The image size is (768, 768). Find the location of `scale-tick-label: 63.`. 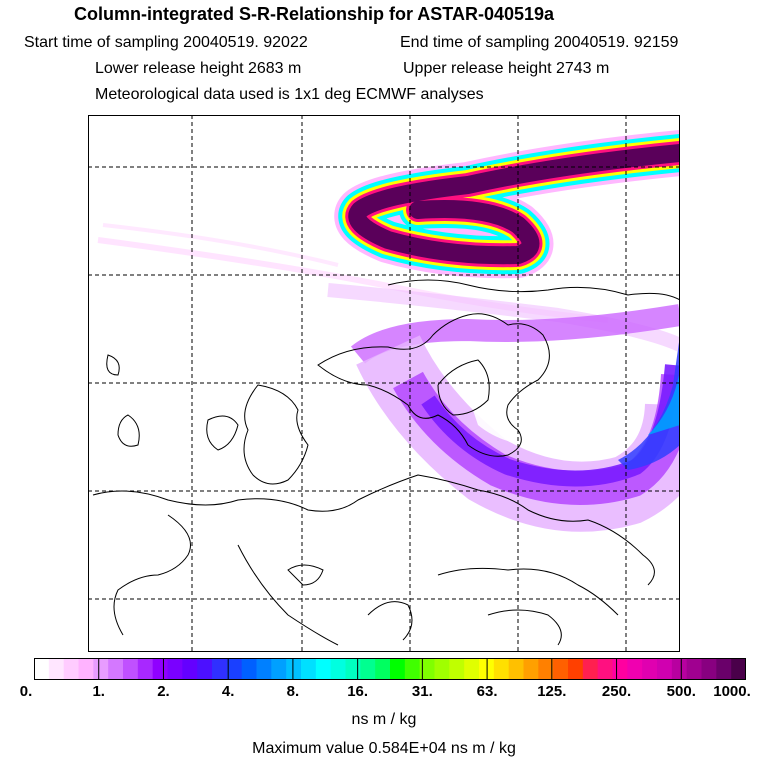

scale-tick-label: 63. is located at coordinates (487, 691).